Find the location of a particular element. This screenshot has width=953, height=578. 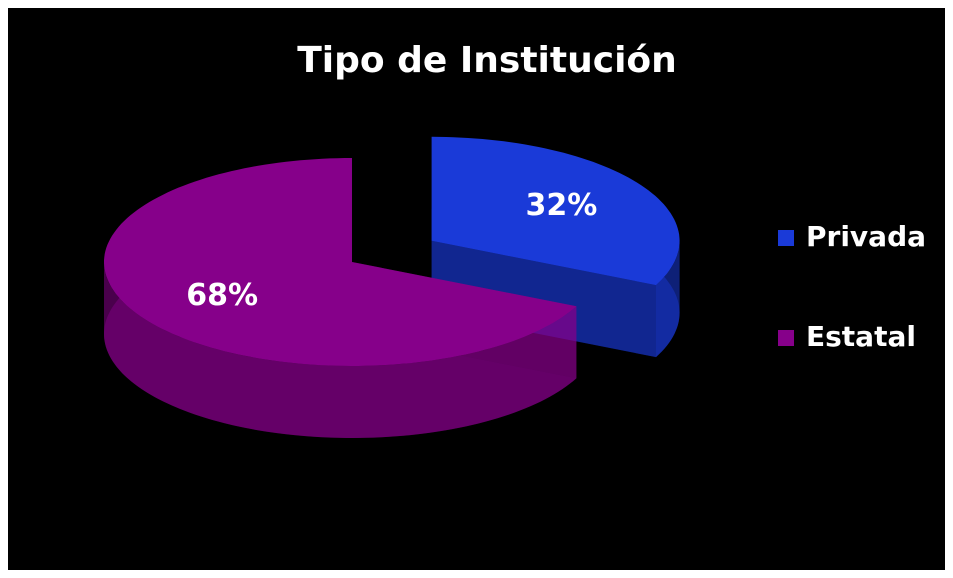

data-label: 32% is located at coordinates (561, 205).